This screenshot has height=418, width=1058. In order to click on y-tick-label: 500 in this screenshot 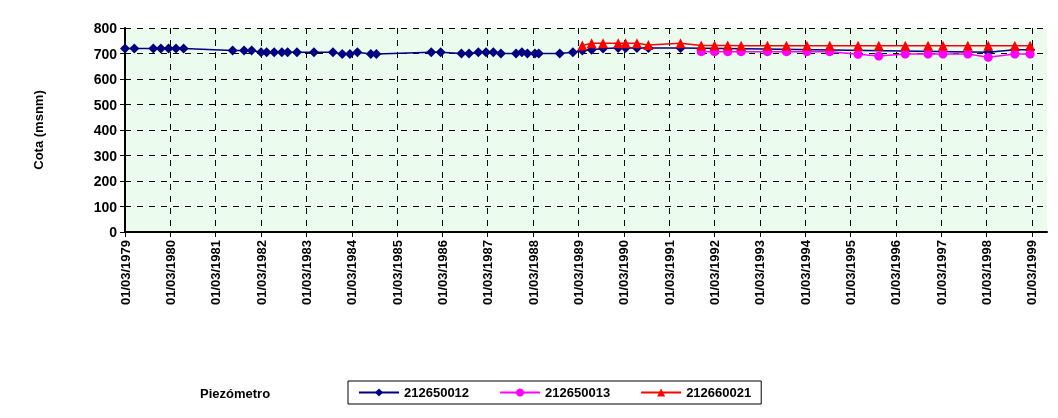, I will do `click(105, 104)`.